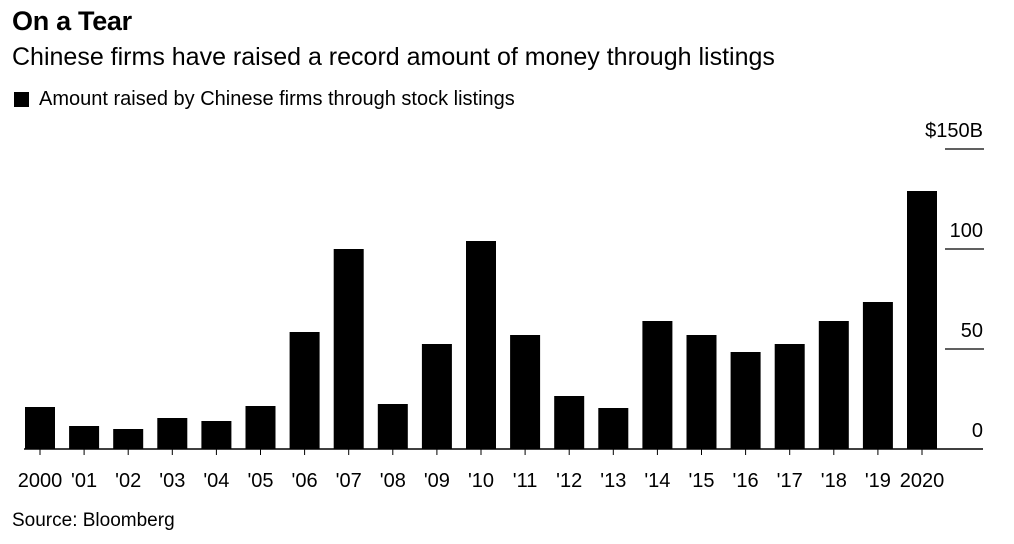  I want to click on x-tick-label: '14, so click(657, 481).